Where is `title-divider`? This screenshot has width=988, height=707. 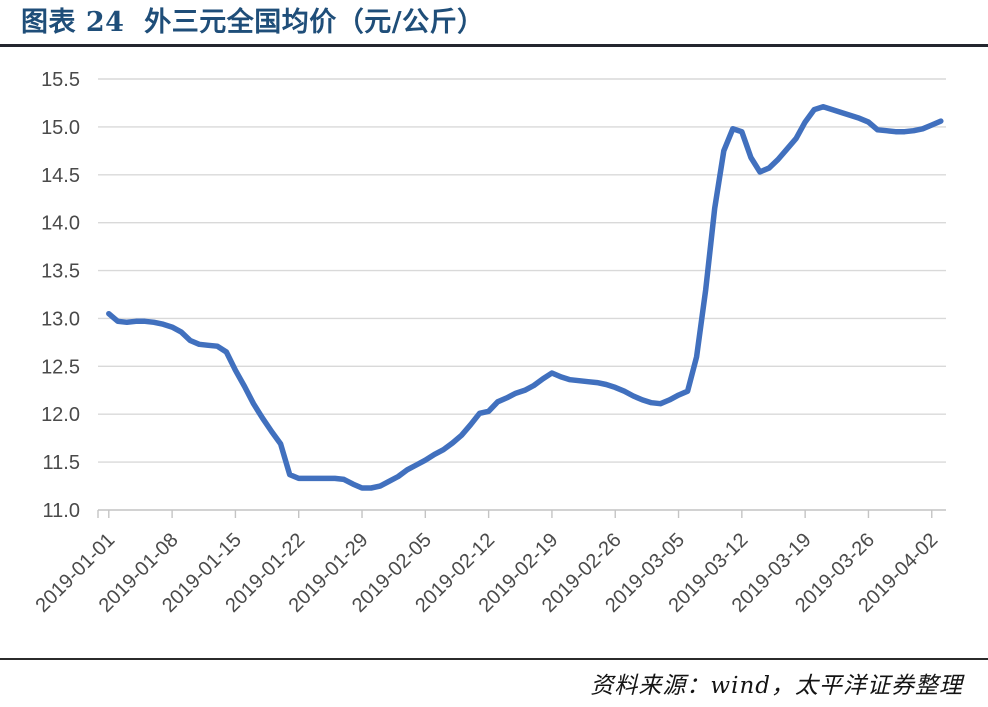 title-divider is located at coordinates (494, 45).